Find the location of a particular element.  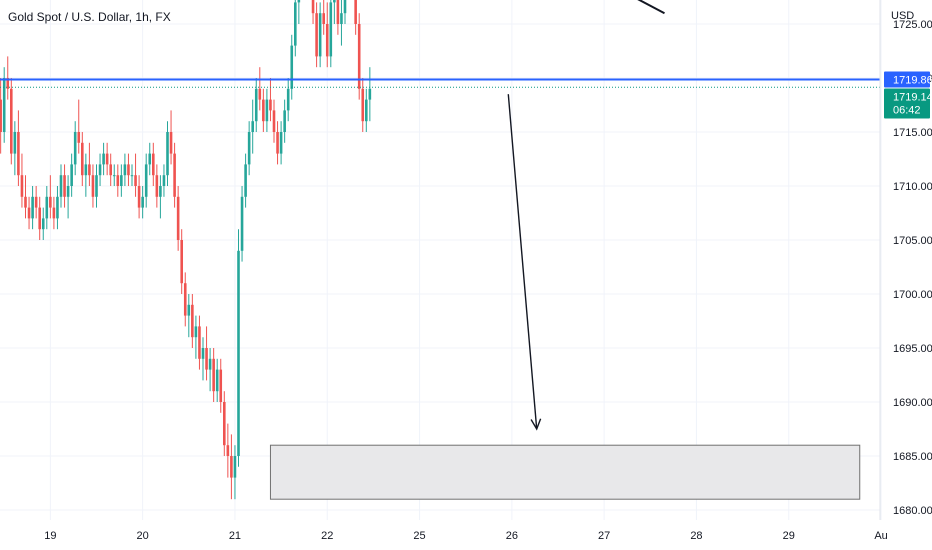

time-tick-label: Au is located at coordinates (880, 536).